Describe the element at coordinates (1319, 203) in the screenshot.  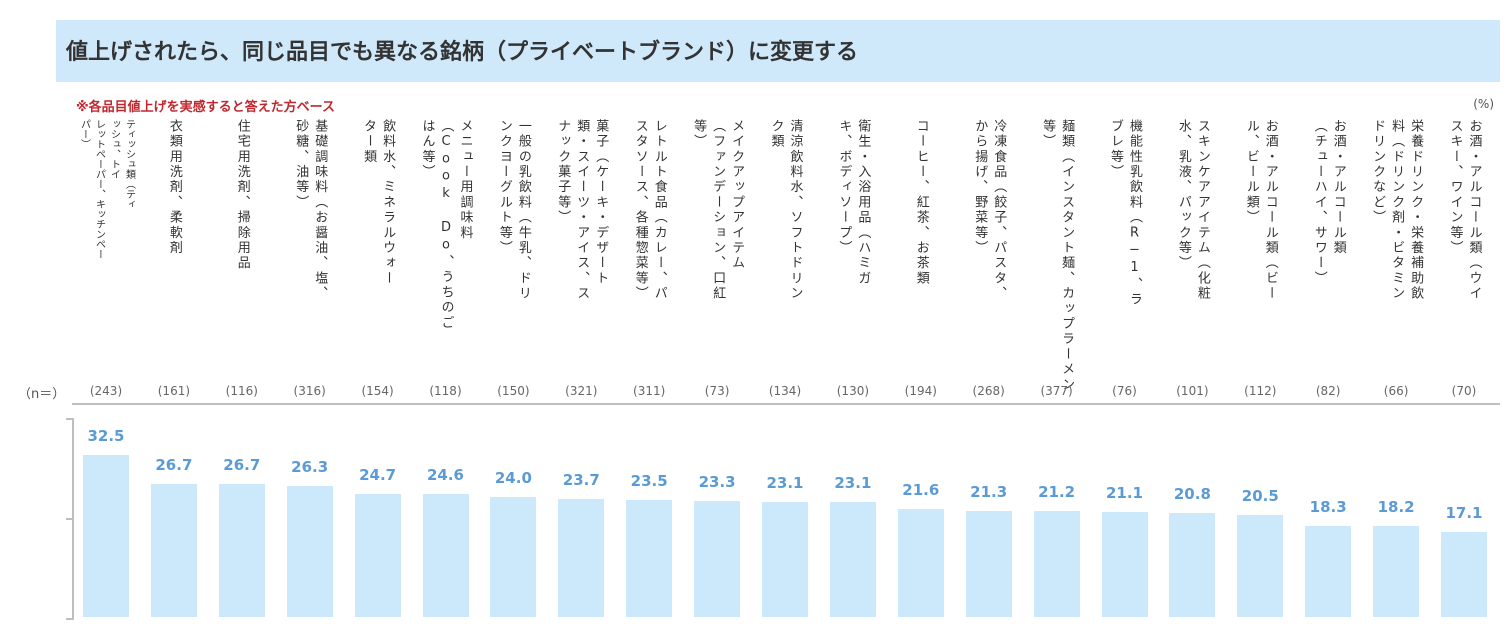
I see `category-label-line: （チューハイ、サワー）` at that location.